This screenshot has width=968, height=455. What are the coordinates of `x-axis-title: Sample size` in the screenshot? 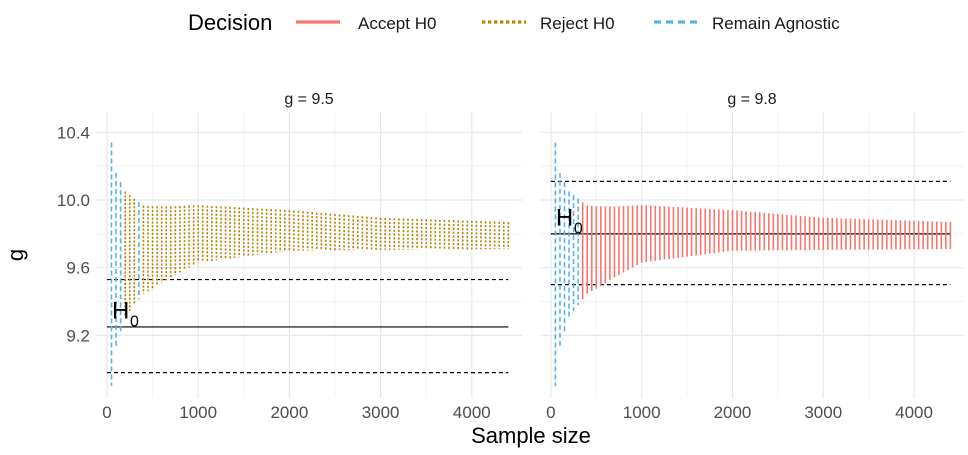 It's located at (531, 435).